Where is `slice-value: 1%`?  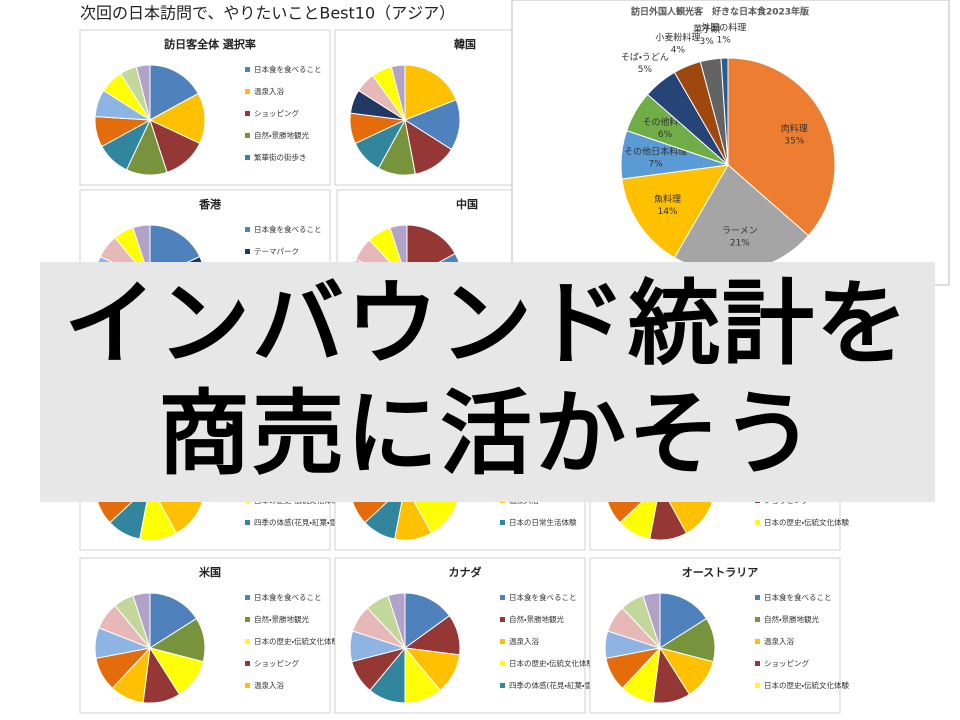
slice-value: 1% is located at coordinates (724, 41).